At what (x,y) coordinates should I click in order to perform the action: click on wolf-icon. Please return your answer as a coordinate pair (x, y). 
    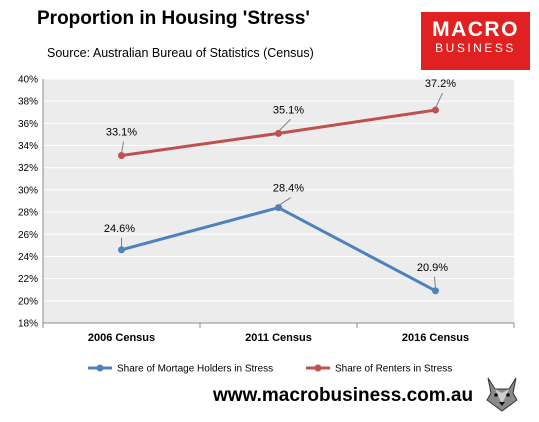
    Looking at the image, I should click on (502, 394).